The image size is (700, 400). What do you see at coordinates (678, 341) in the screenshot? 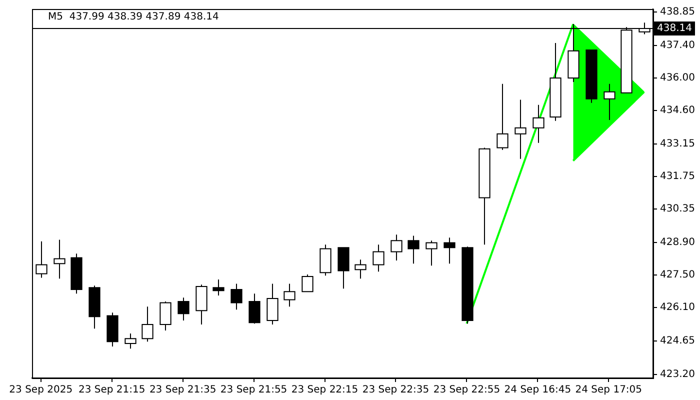
I see `y-tick-label: 424.65` at bounding box center [678, 341].